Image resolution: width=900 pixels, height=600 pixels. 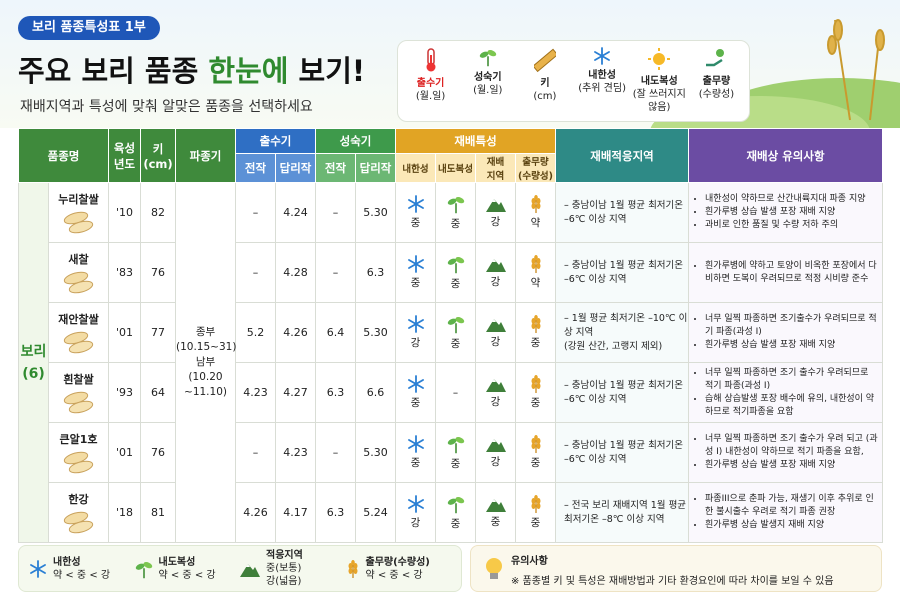 What do you see at coordinates (622, 272) in the screenshot?
I see `region: – 충남이남 1월 평균 최저기온 –6℃ 이상 지역` at bounding box center [622, 272].